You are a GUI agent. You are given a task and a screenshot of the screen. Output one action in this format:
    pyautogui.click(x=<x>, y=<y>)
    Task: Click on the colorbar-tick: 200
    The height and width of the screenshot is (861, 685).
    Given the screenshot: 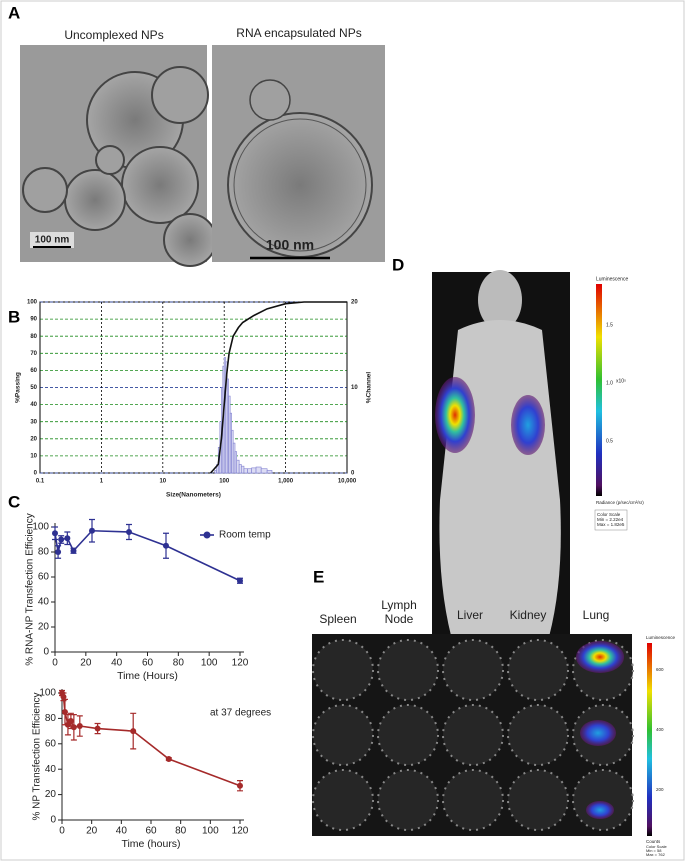 What is the action you would take?
    pyautogui.click(x=660, y=789)
    